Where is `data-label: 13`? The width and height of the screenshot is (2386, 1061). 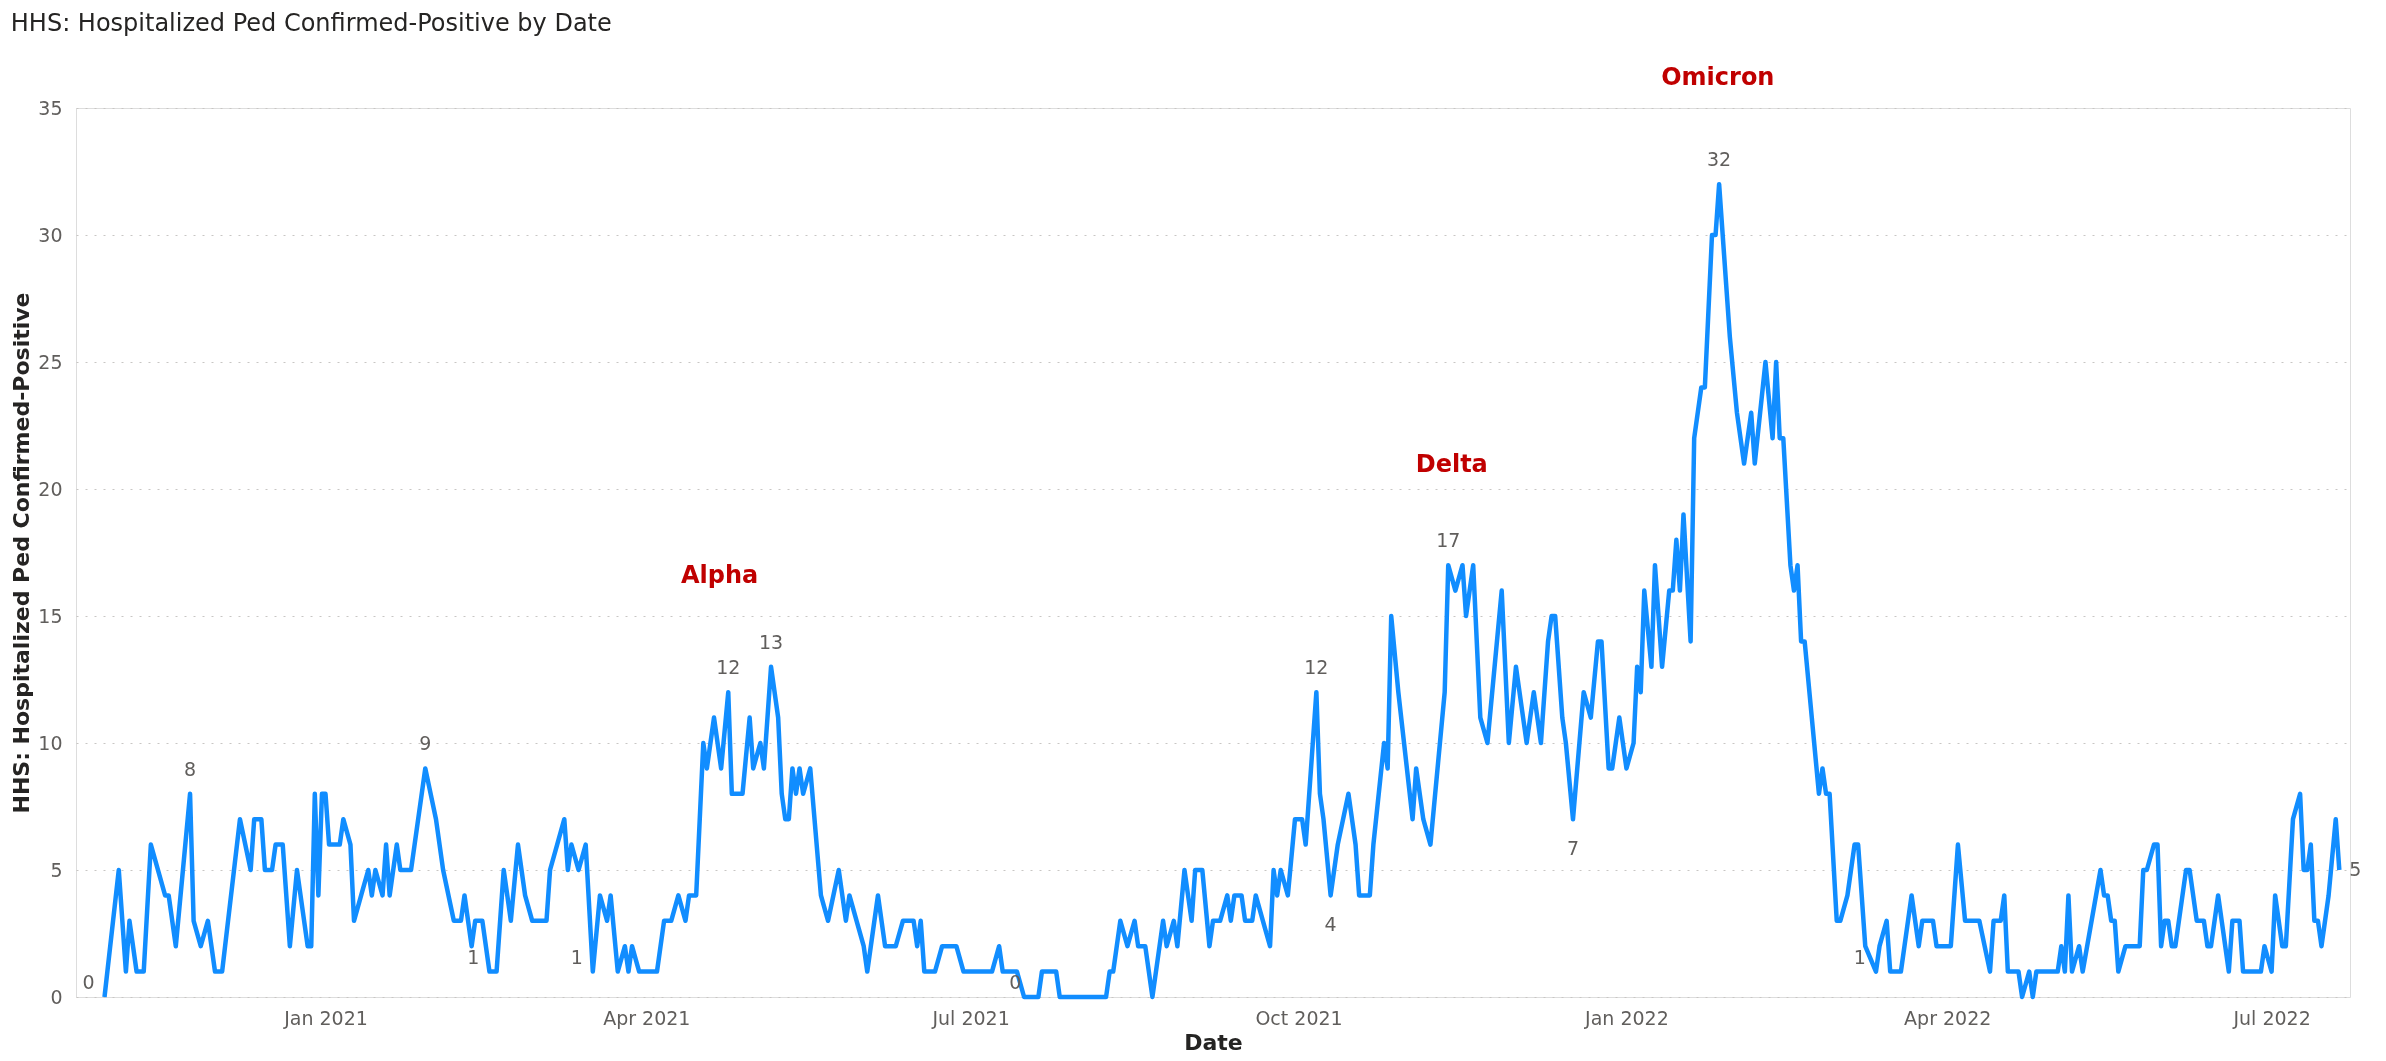
data-label: 13 is located at coordinates (771, 641).